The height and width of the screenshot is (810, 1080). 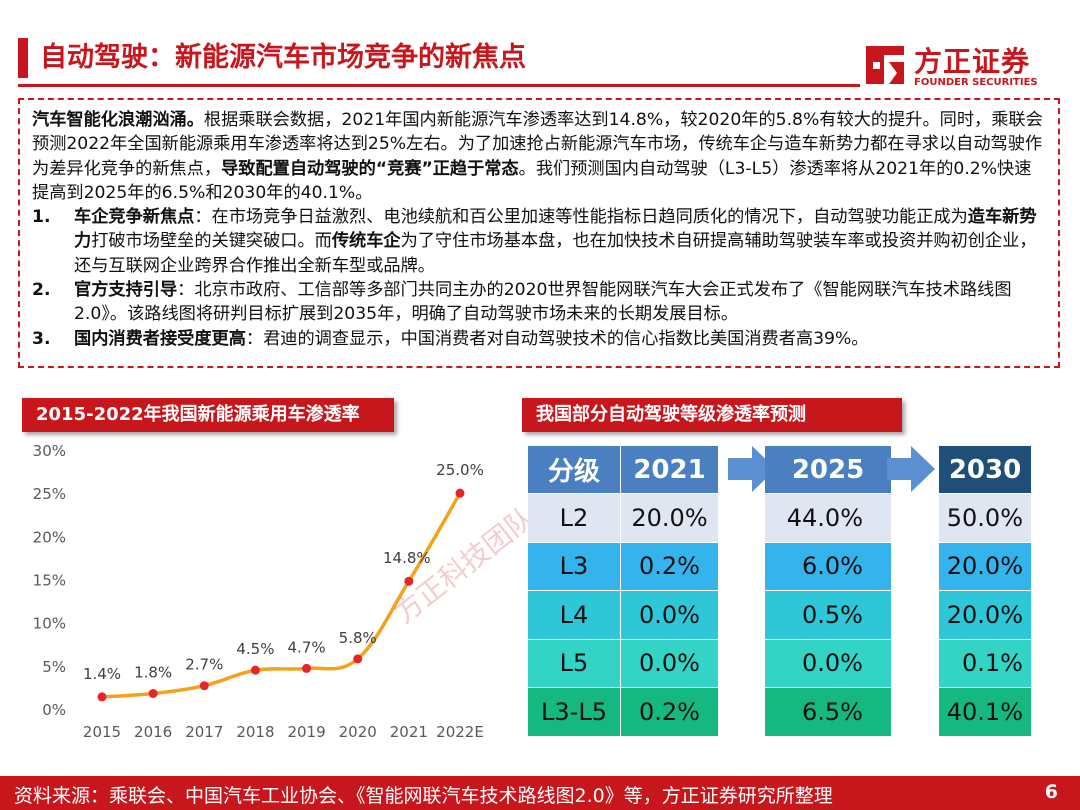 What do you see at coordinates (358, 638) in the screenshot?
I see `data-label: 5.8%` at bounding box center [358, 638].